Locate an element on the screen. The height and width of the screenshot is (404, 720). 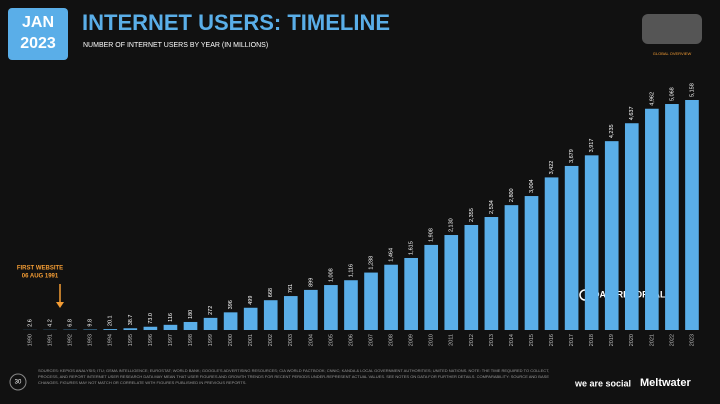
value-label: 116 is located at coordinates (171, 317).